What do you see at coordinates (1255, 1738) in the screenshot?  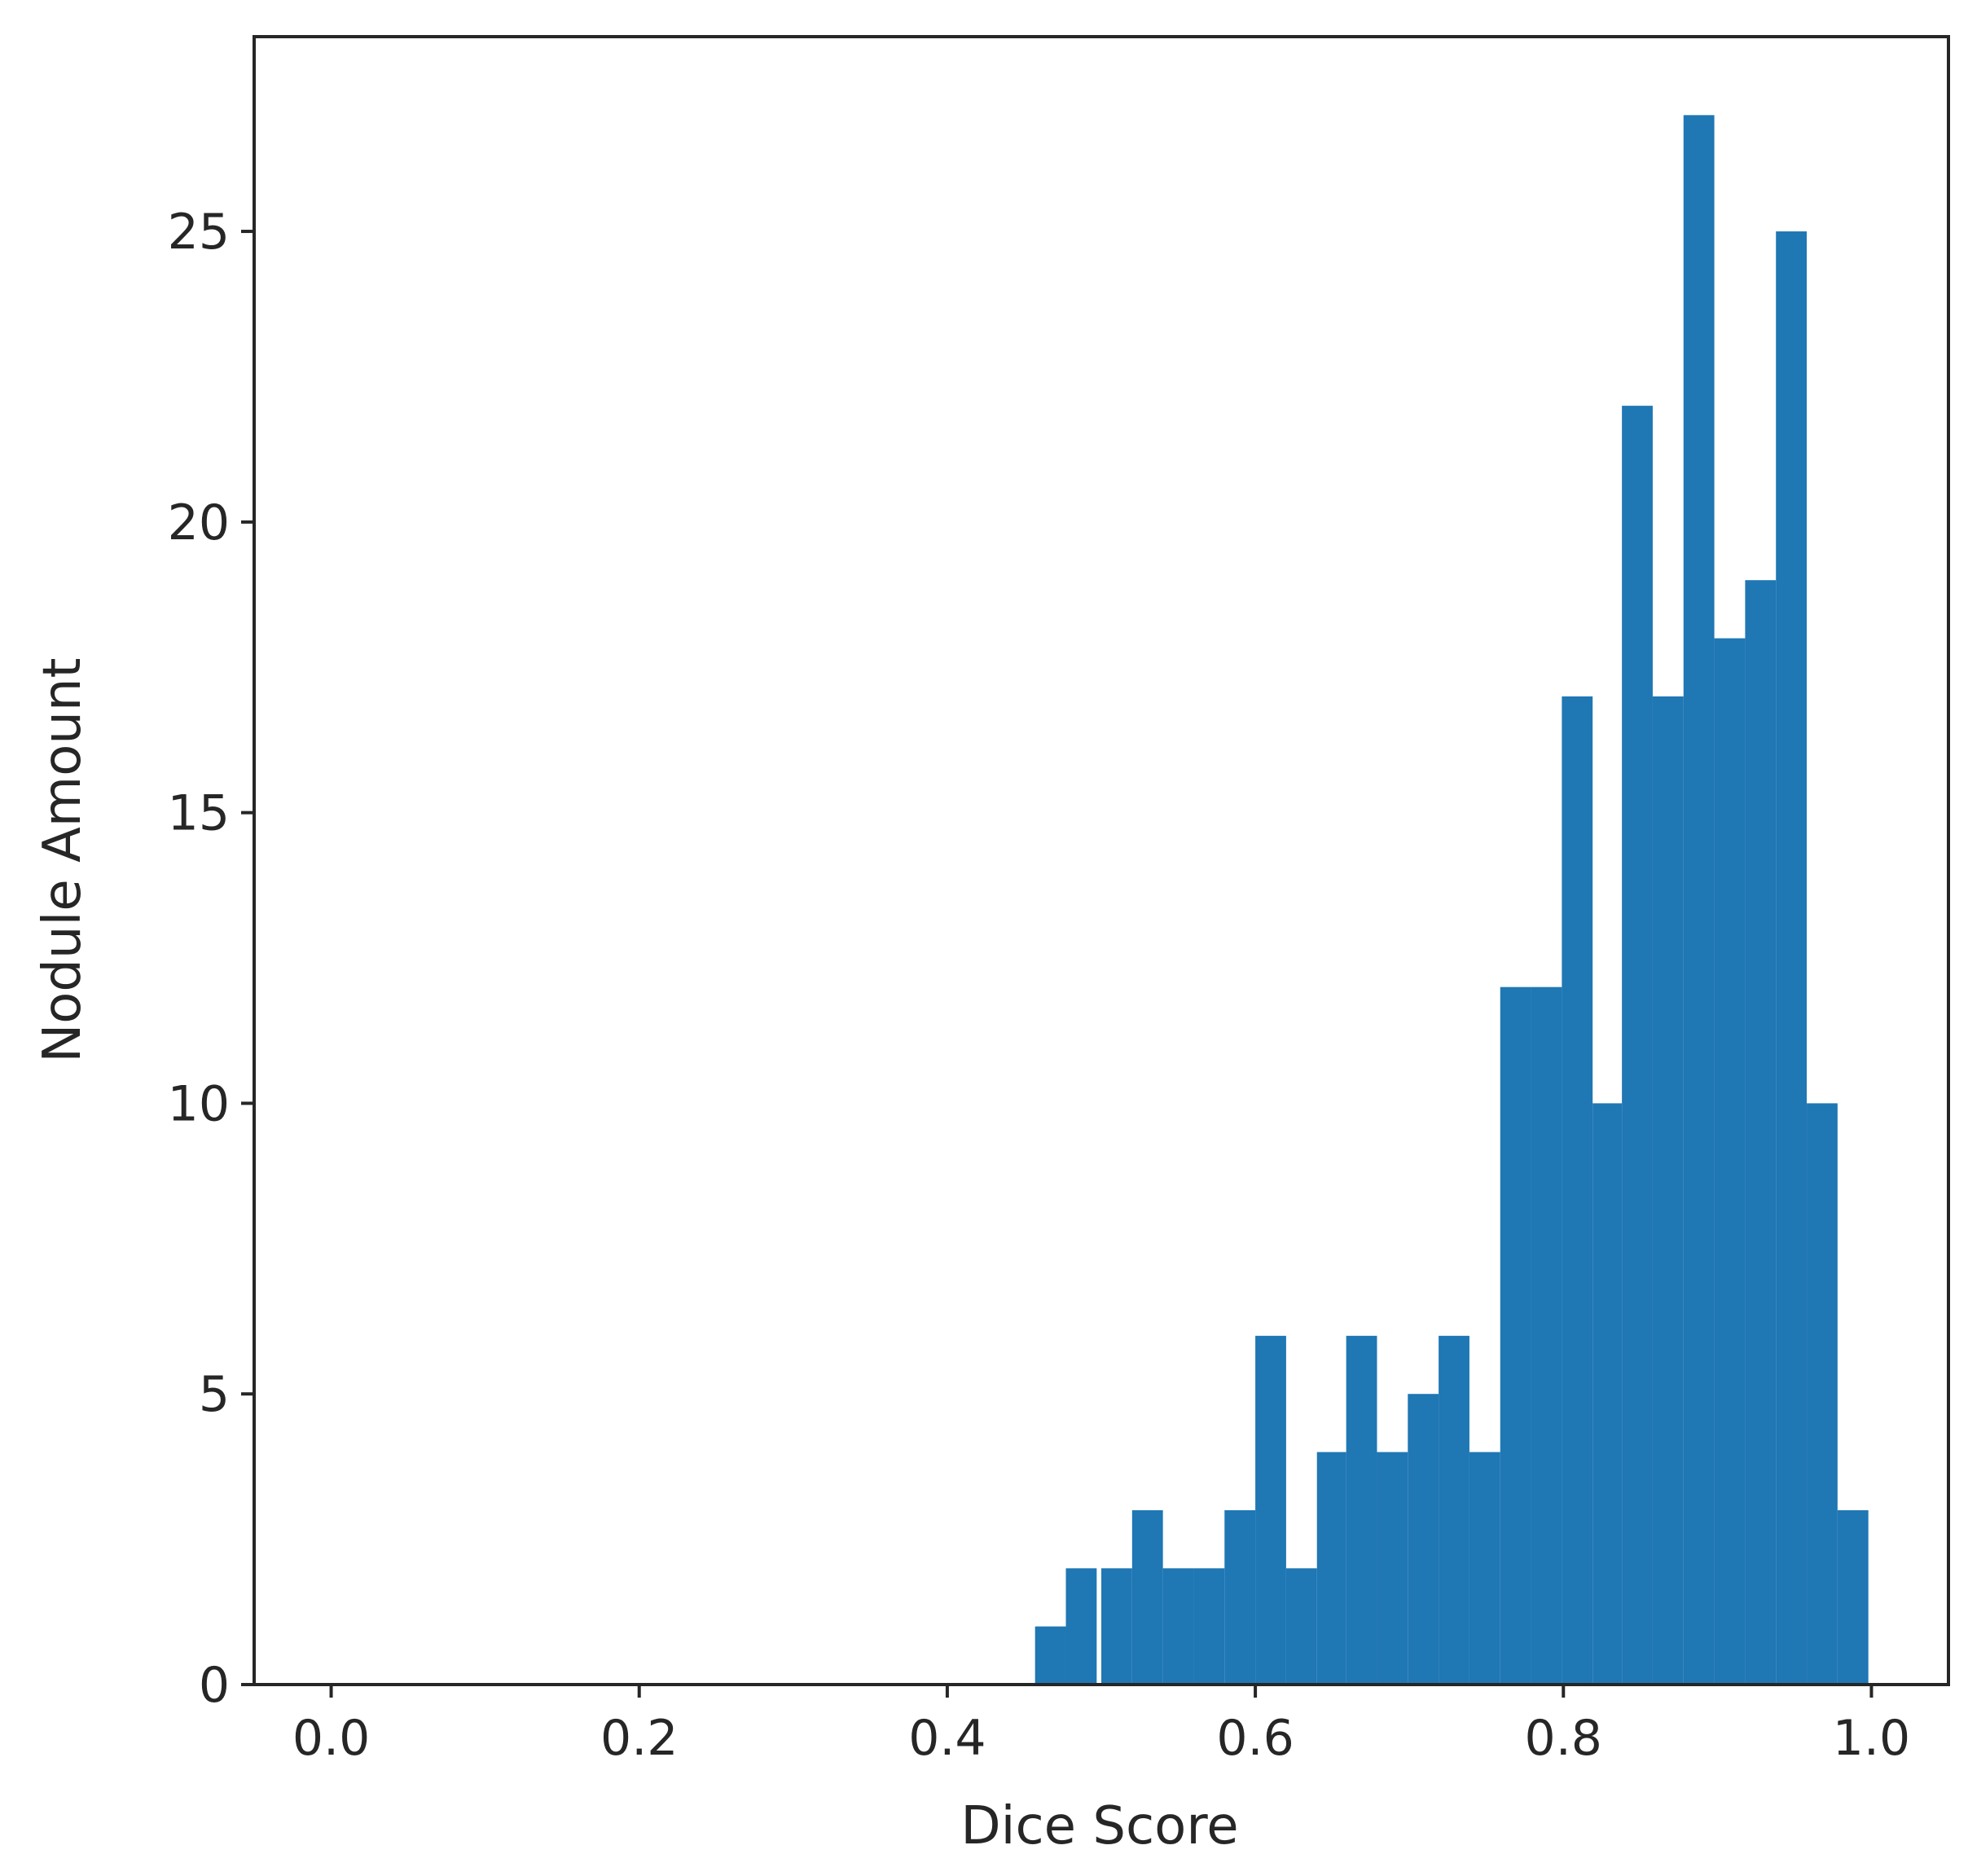 I see `x-tick-label-3: 0.6` at bounding box center [1255, 1738].